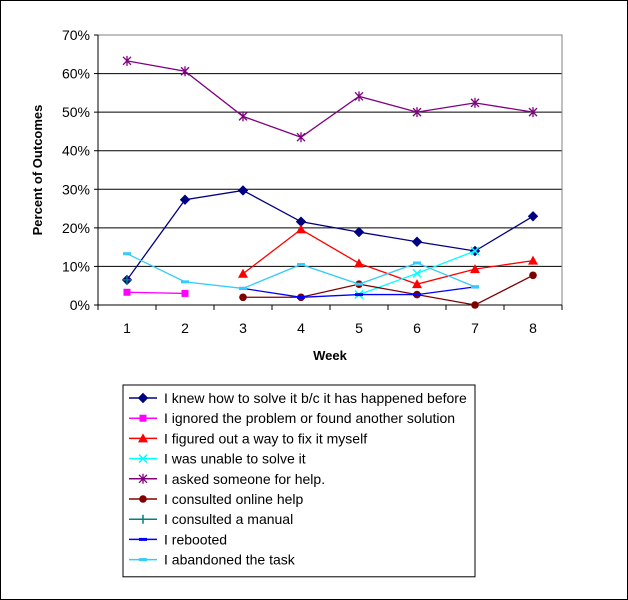 This screenshot has height=600, width=628. What do you see at coordinates (234, 499) in the screenshot?
I see `legend-label: I consulted online help` at bounding box center [234, 499].